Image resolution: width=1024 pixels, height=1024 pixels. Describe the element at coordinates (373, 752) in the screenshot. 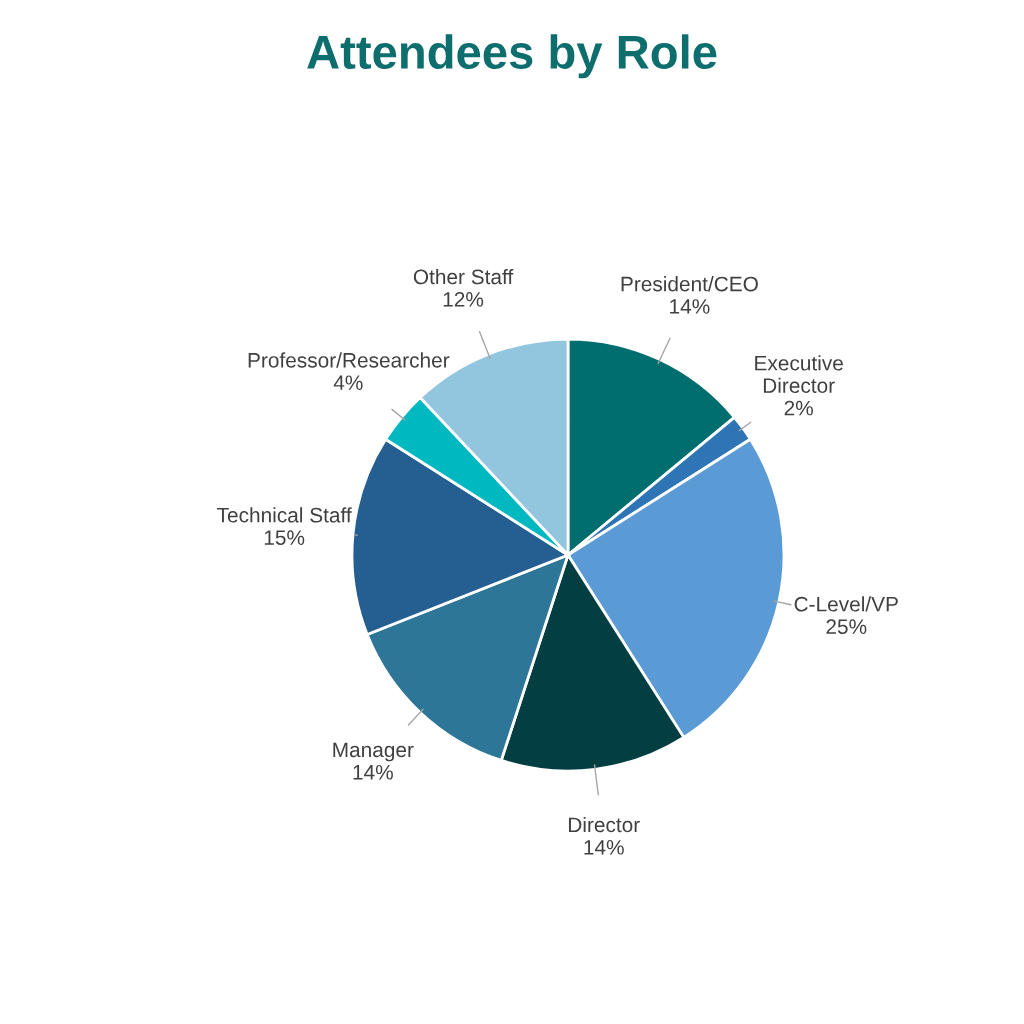

I see `slice-label: Manager` at that location.